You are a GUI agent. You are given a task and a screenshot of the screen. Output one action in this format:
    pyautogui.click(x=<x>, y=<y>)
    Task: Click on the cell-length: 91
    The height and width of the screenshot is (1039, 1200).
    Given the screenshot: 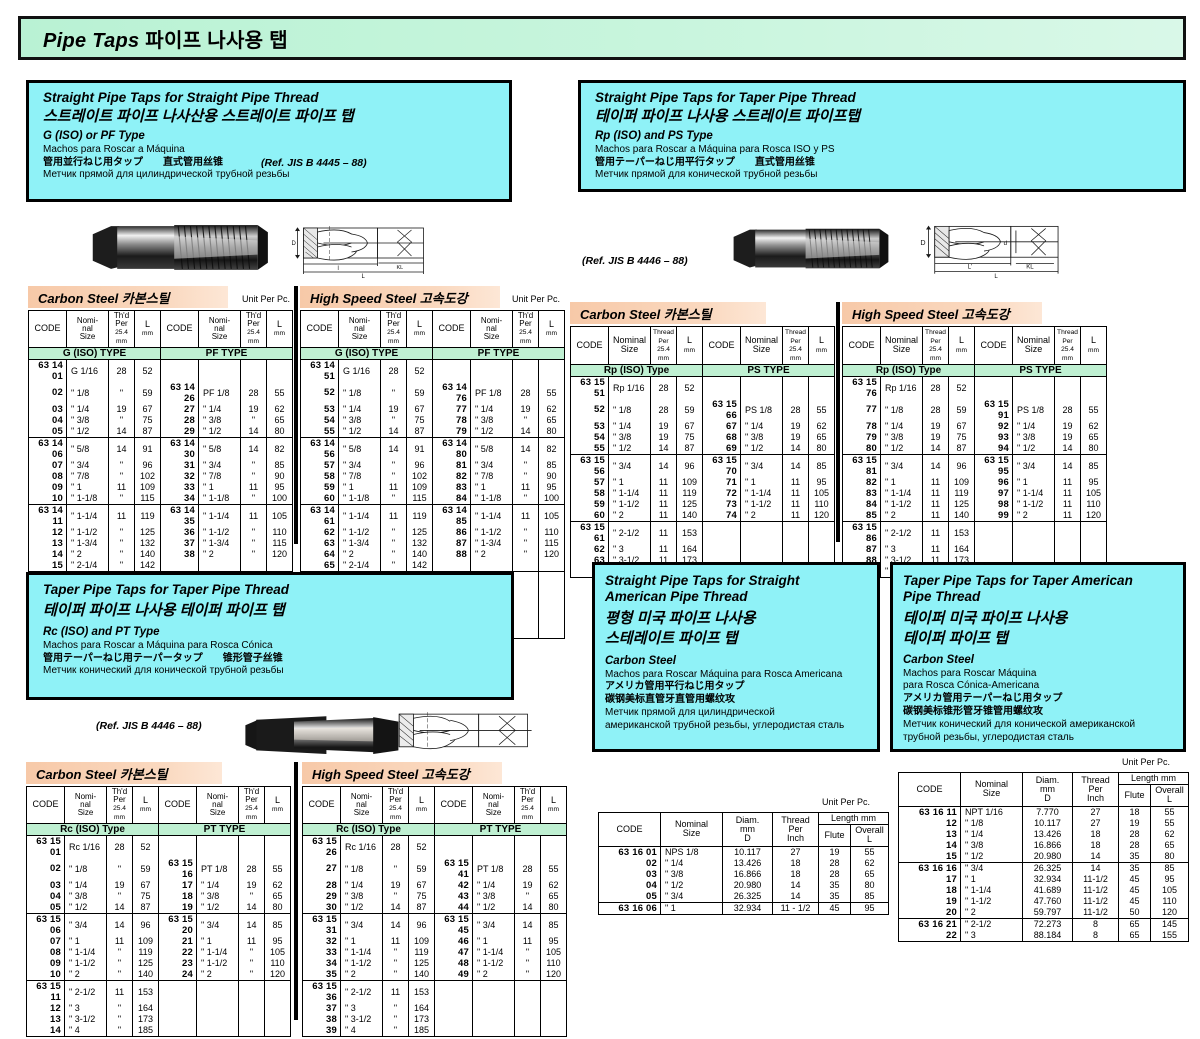 What is the action you would take?
    pyautogui.click(x=147, y=448)
    